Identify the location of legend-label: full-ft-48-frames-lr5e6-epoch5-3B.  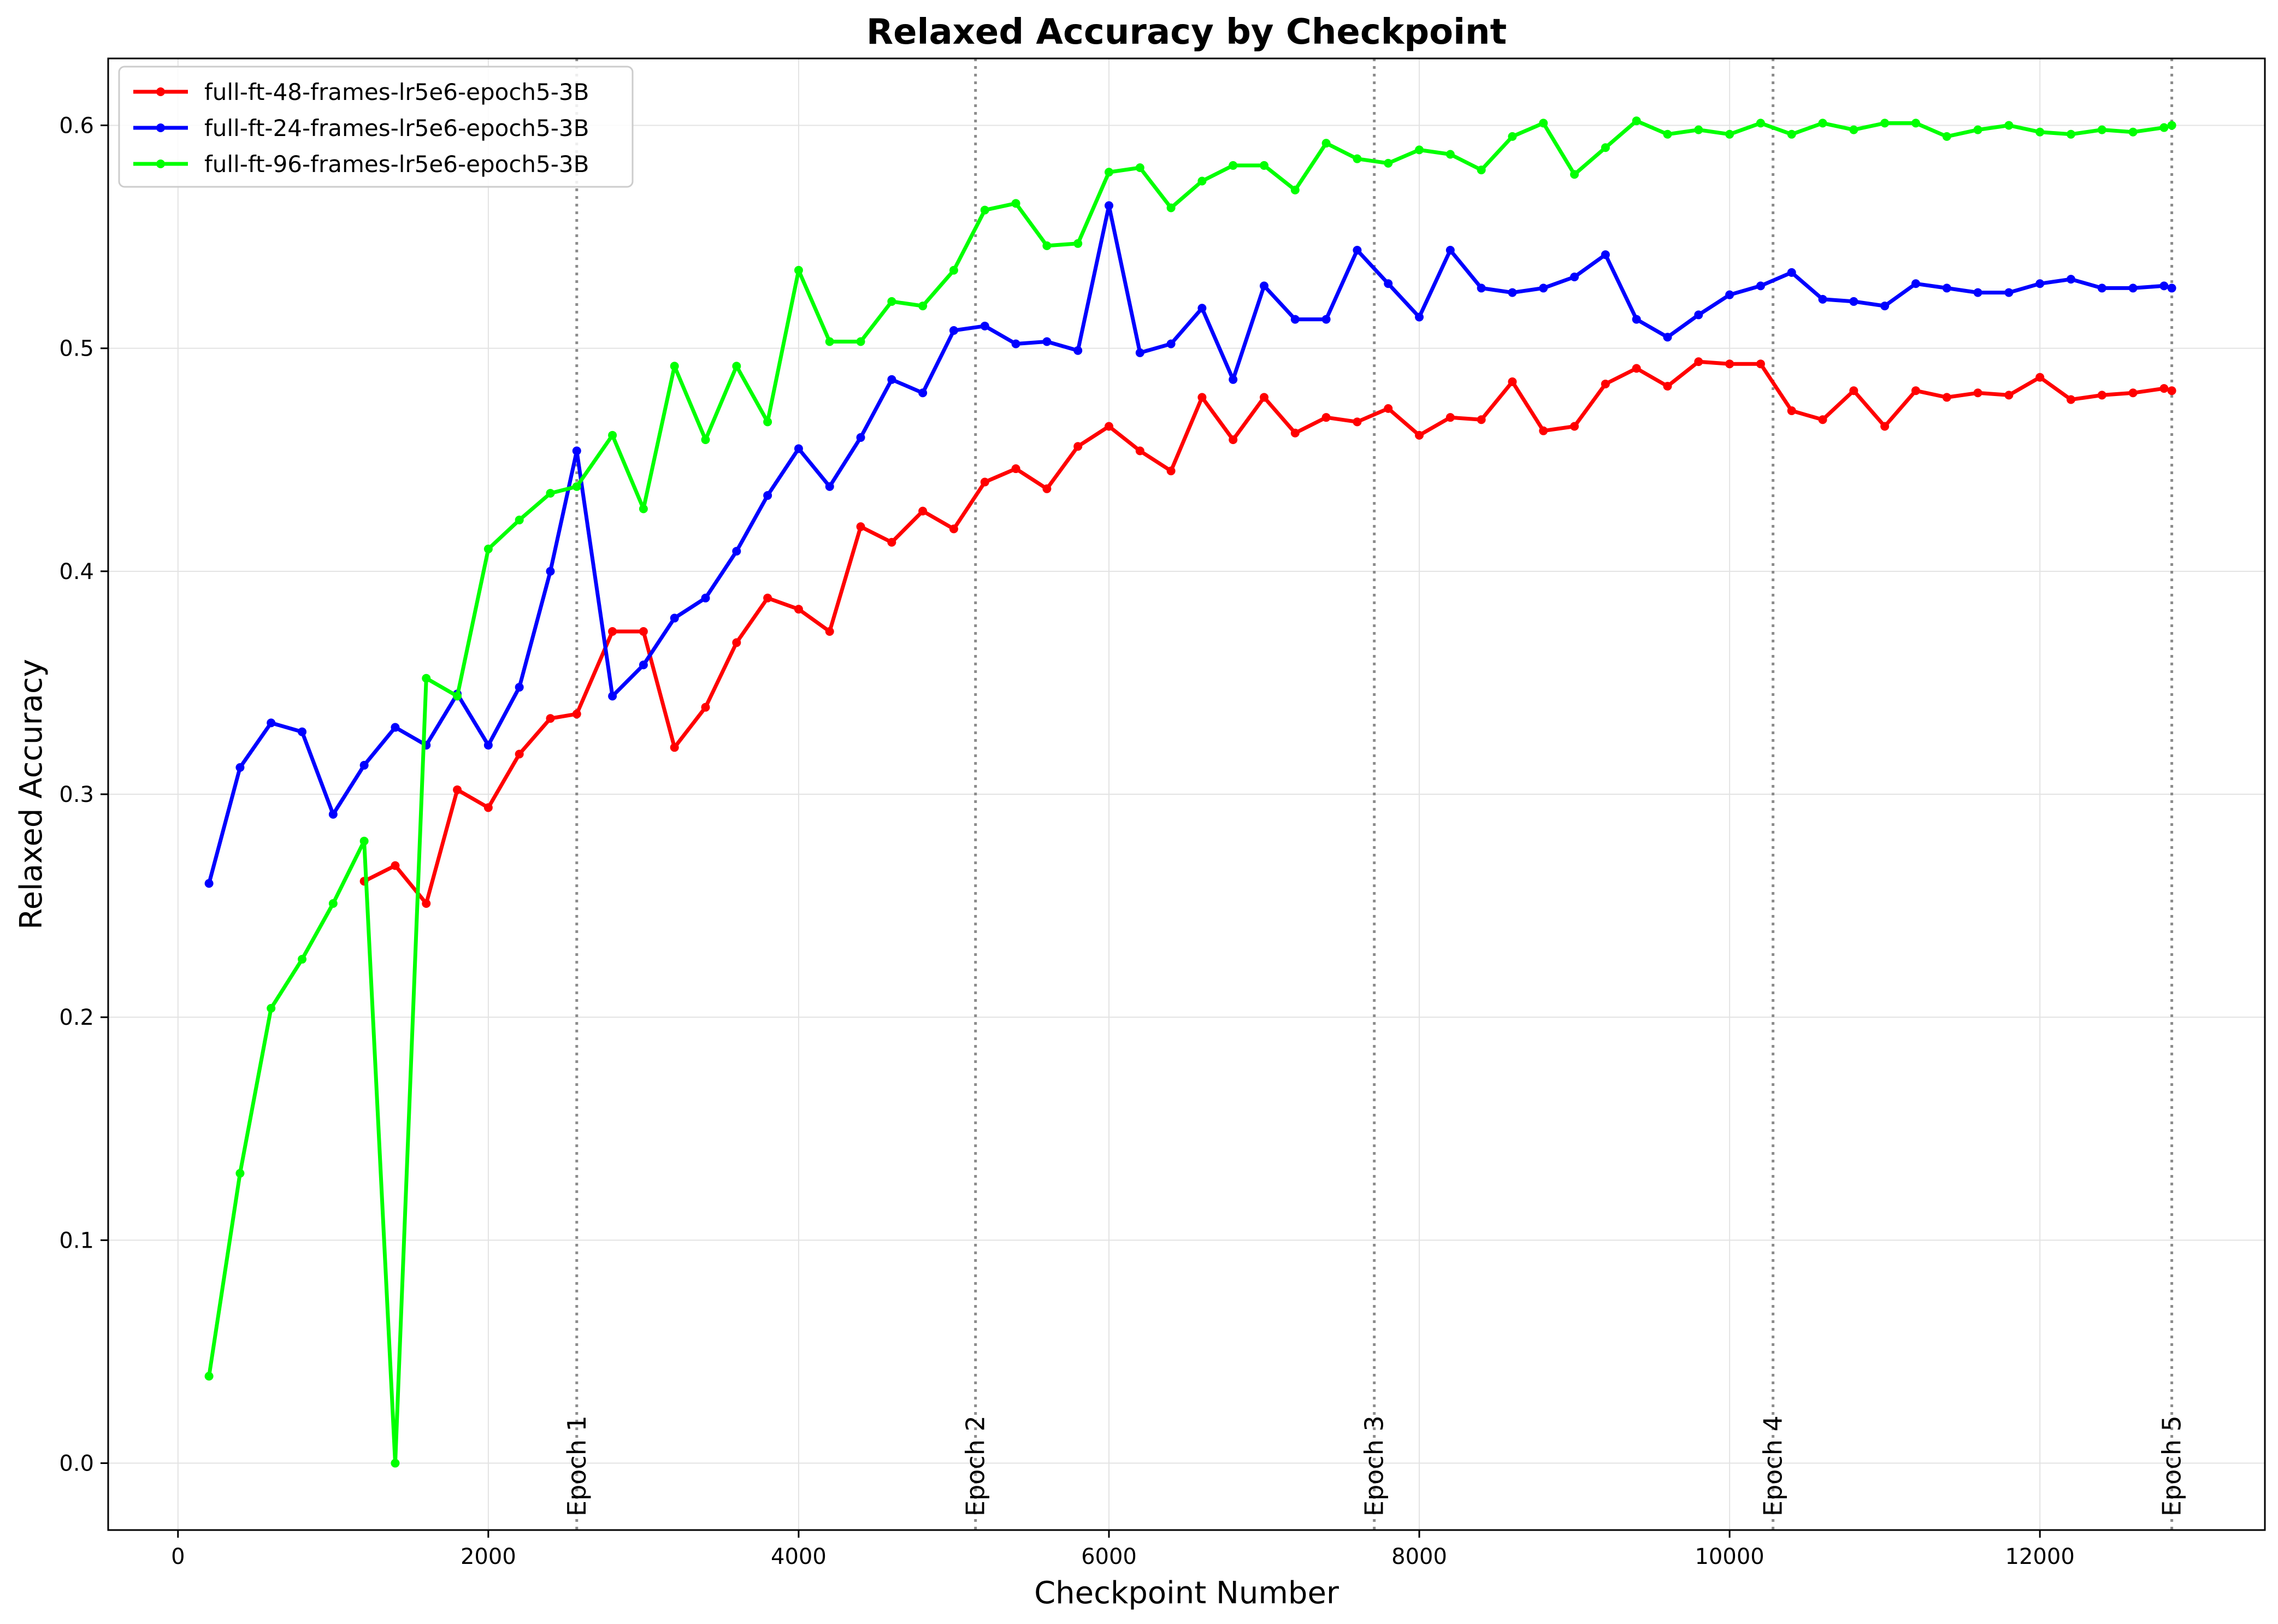
(396, 92).